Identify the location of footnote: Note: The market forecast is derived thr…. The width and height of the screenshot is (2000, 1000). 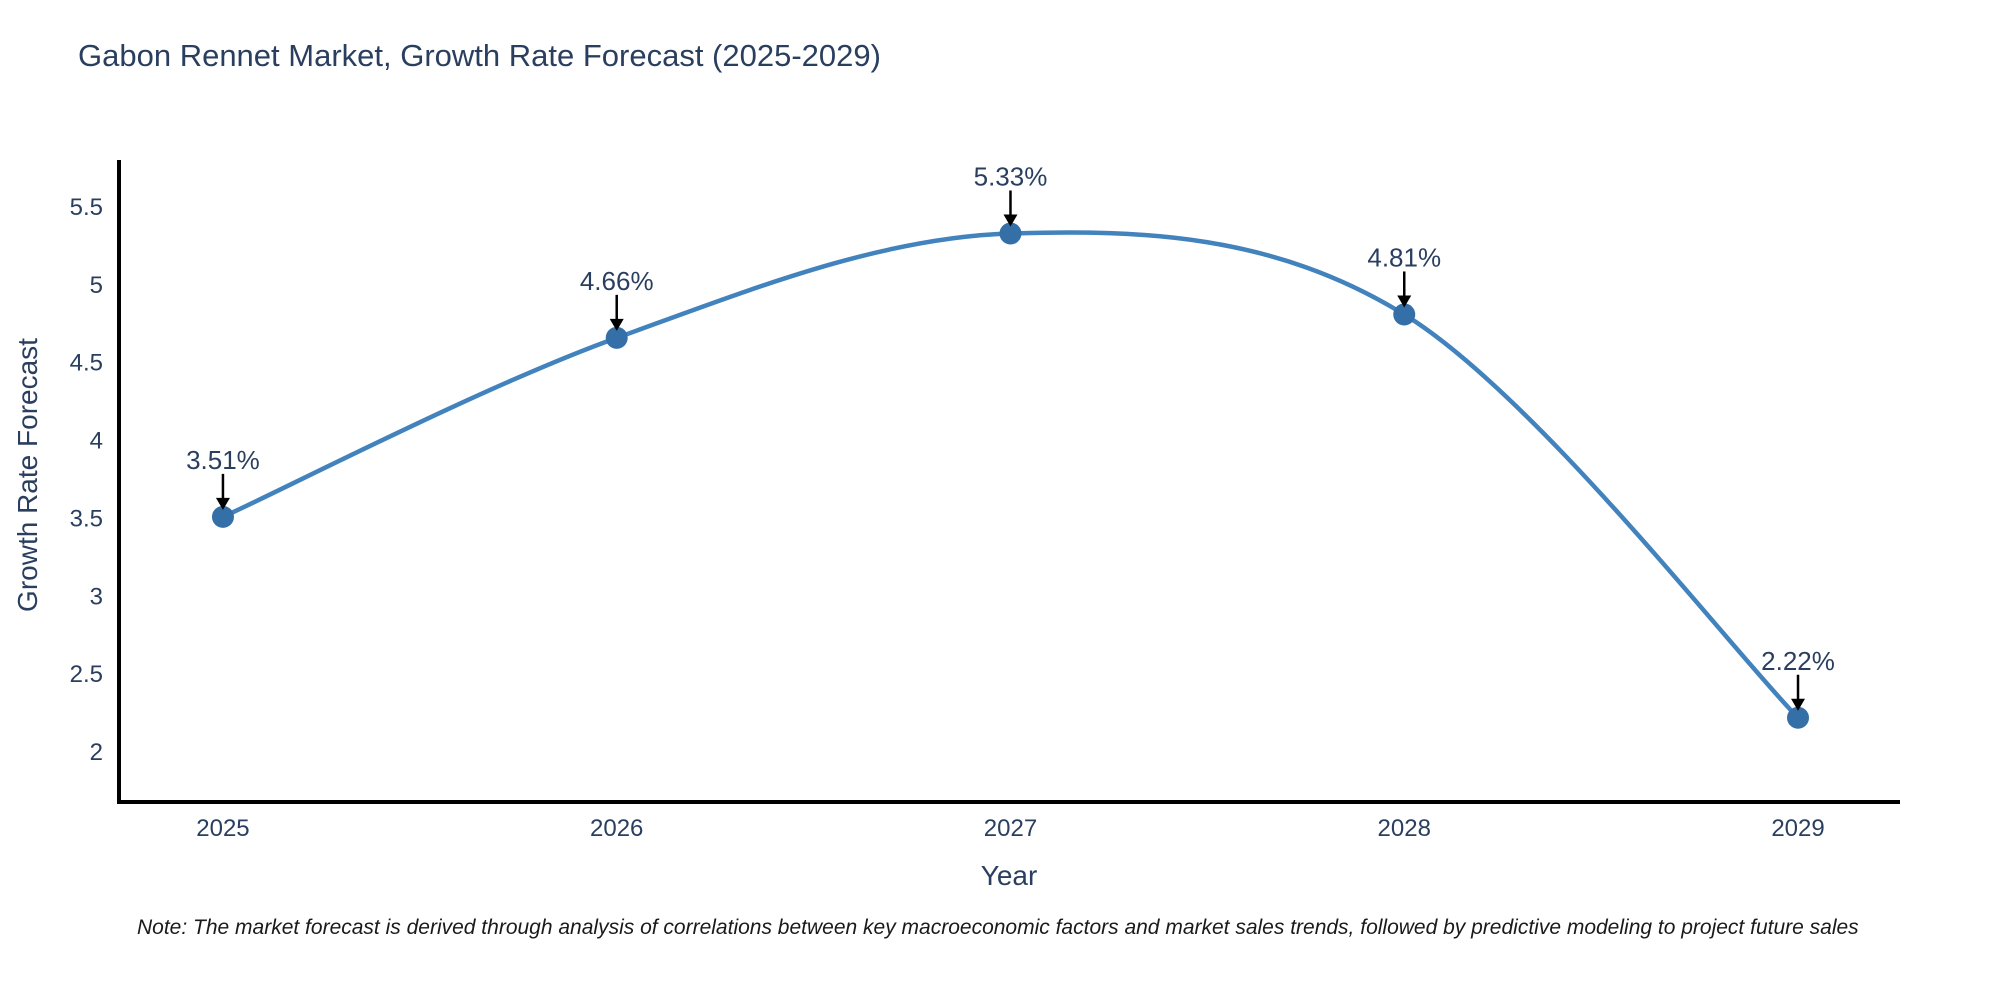
(998, 927).